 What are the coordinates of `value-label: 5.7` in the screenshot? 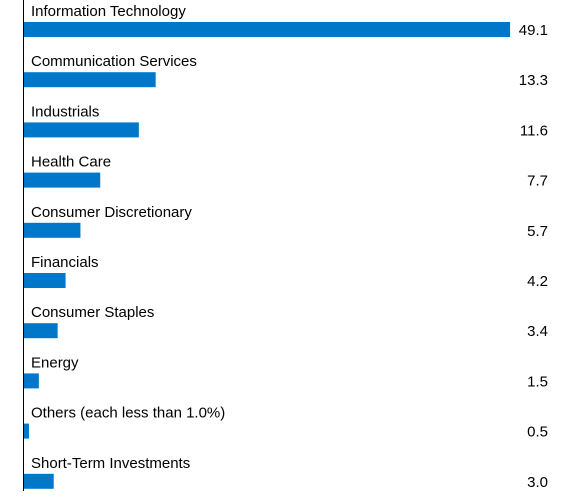 It's located at (537, 231).